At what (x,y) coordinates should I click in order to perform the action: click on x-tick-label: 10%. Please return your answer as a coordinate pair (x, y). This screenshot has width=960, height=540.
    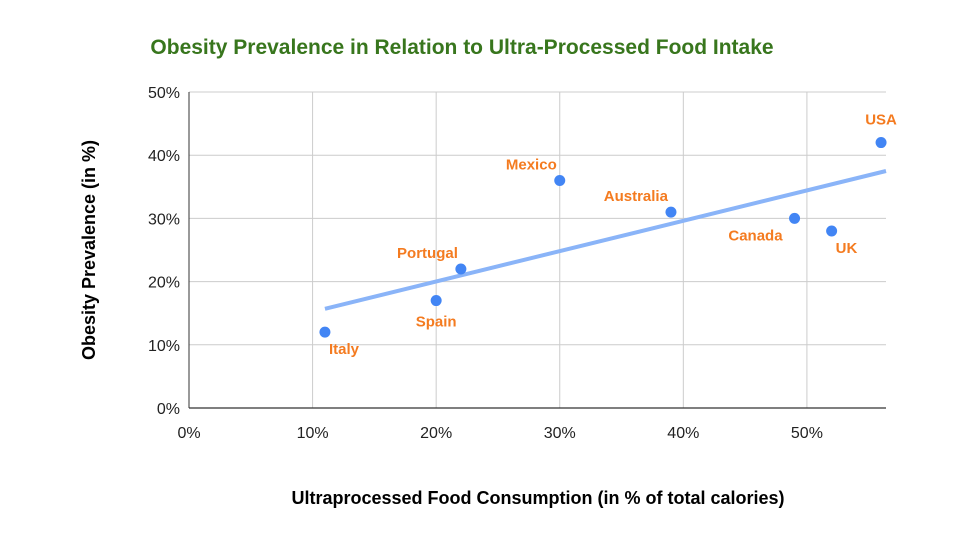
    Looking at the image, I should click on (313, 433).